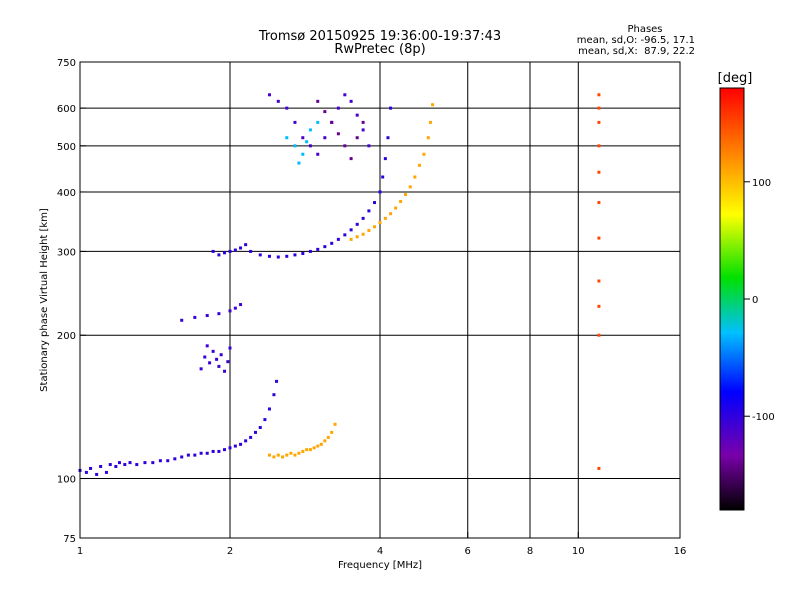  Describe the element at coordinates (530, 551) in the screenshot. I see `x-tick-label: 8` at that location.